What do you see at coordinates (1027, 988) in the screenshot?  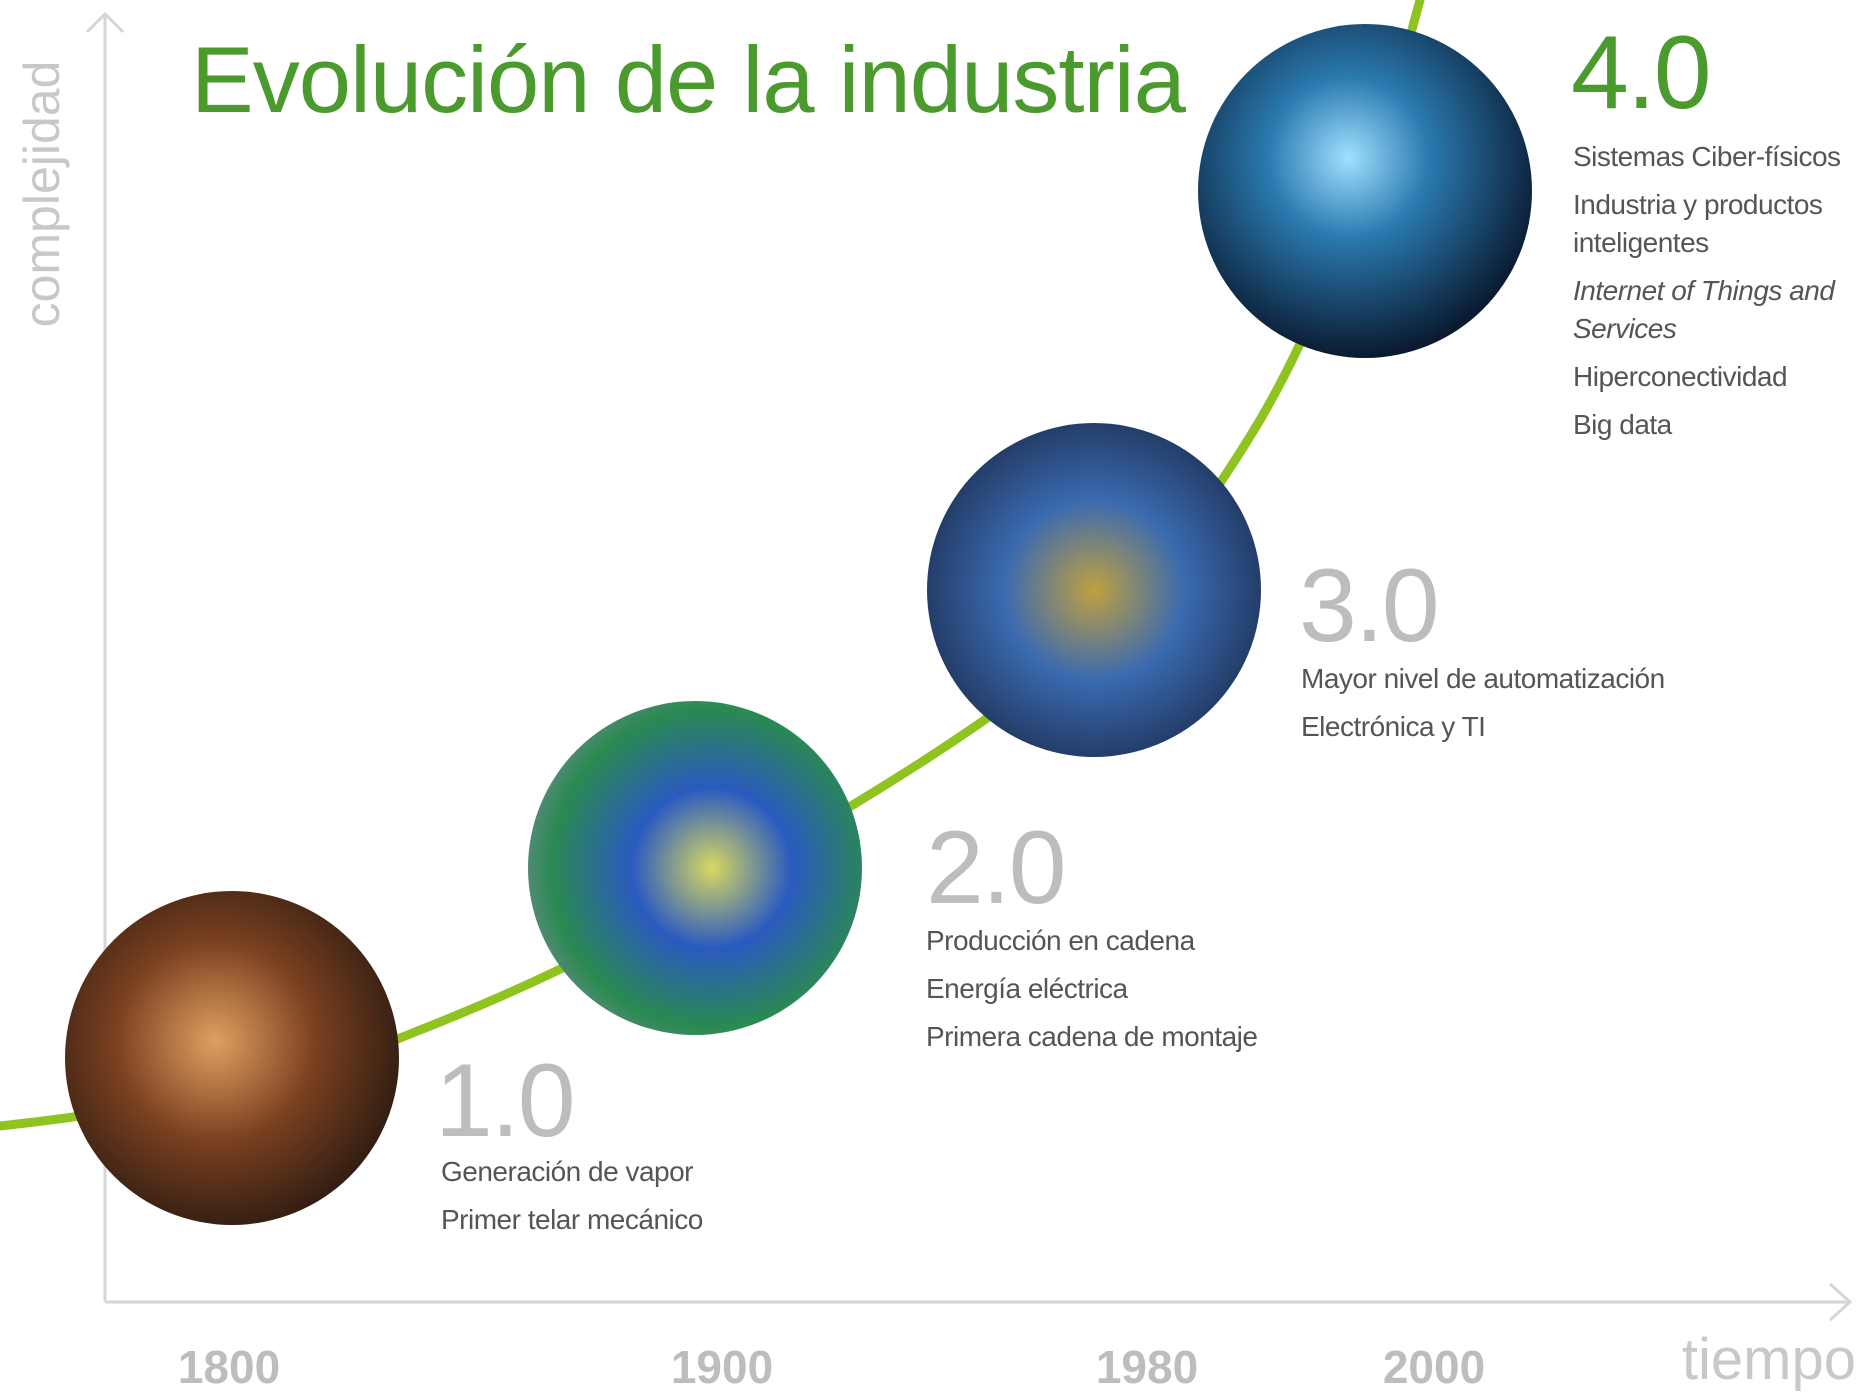 I see `stage-item: Energía eléctrica` at bounding box center [1027, 988].